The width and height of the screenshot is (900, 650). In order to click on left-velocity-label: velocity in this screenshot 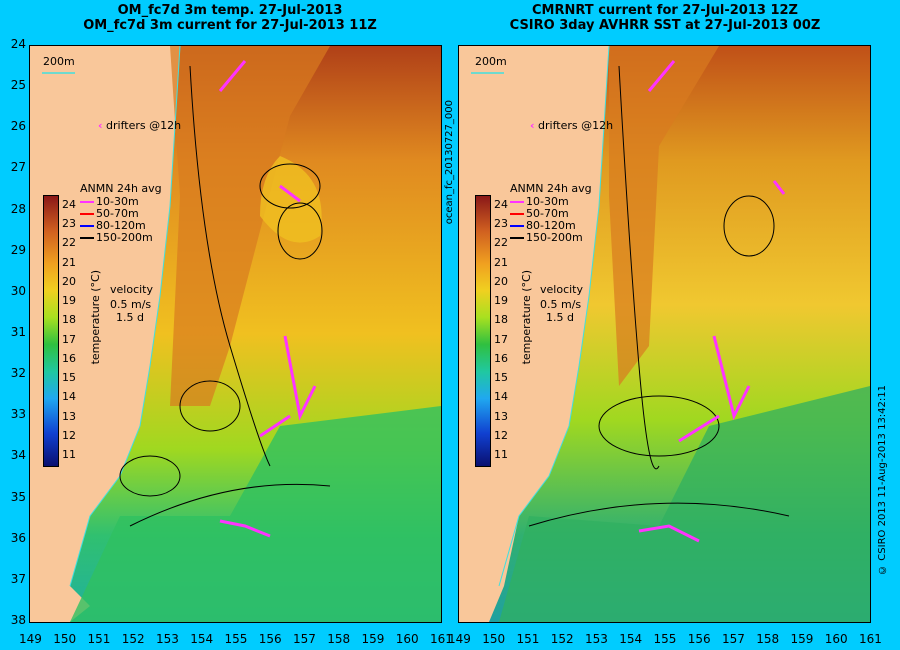, I will do `click(131, 289)`.